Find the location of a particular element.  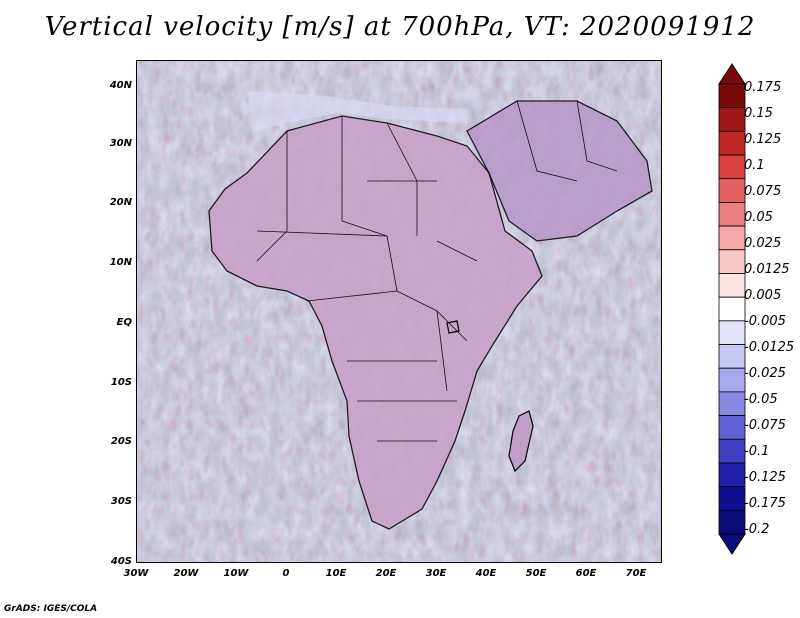

colorbar-label-005: 0.05 is located at coordinates (758, 217).